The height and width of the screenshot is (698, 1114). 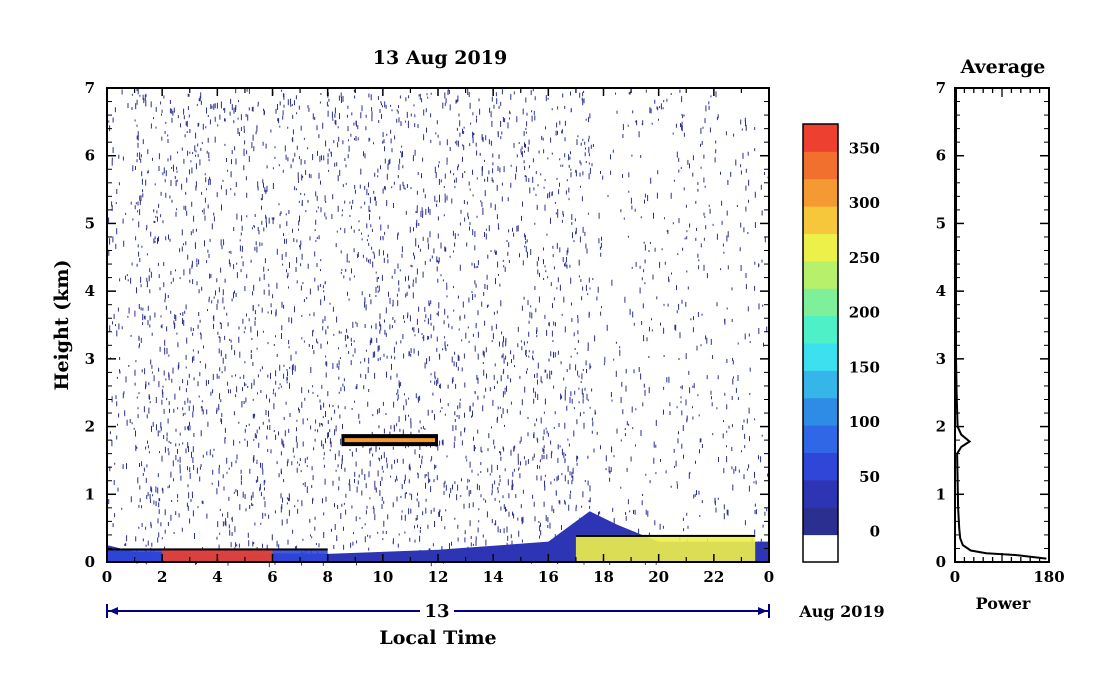 I want to click on avg-y-tick-label: 4, so click(x=941, y=291).